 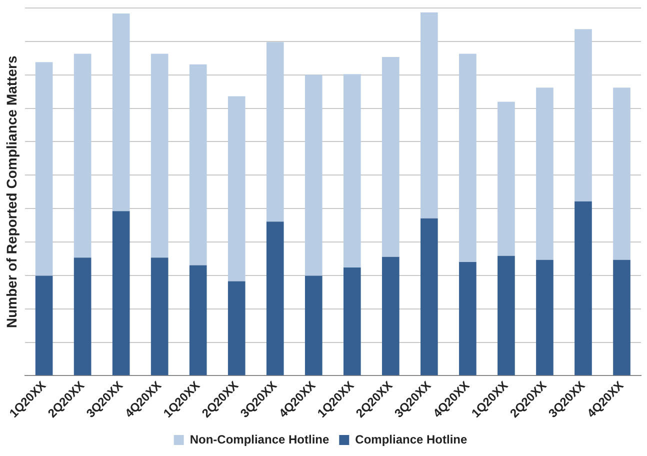 I want to click on y-axis-title: Number of Reported Compliance Matters, so click(x=11, y=192).